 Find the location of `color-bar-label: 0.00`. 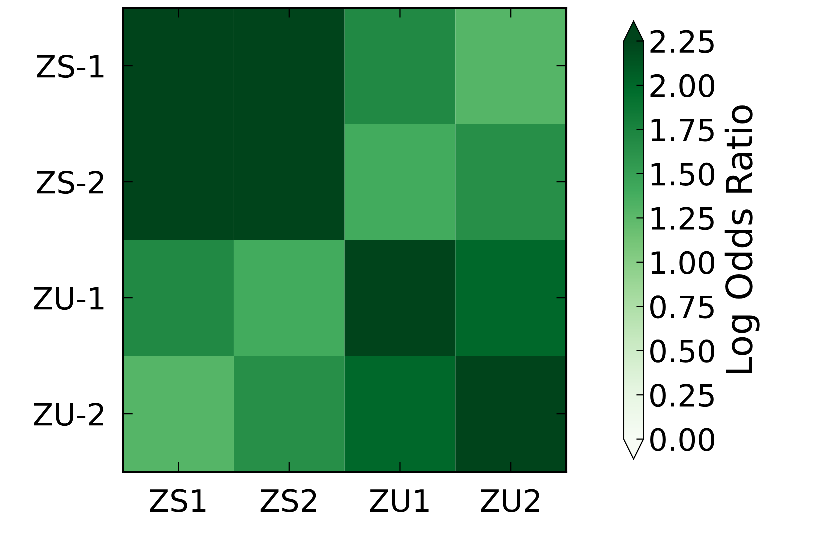

color-bar-label: 0.00 is located at coordinates (682, 440).